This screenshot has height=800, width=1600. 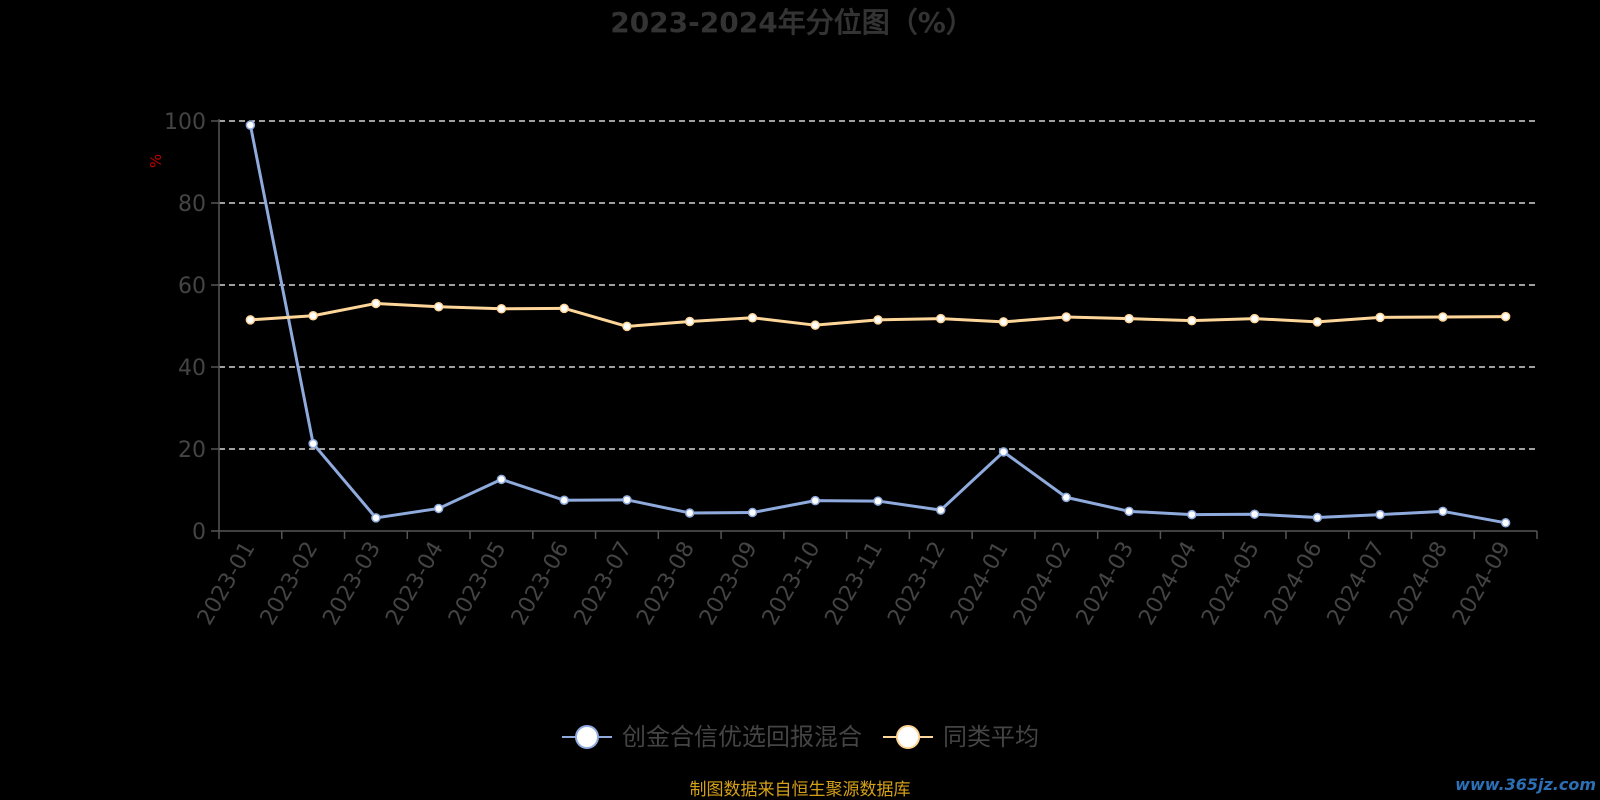 I want to click on y-tick-label: 60, so click(x=192, y=286).